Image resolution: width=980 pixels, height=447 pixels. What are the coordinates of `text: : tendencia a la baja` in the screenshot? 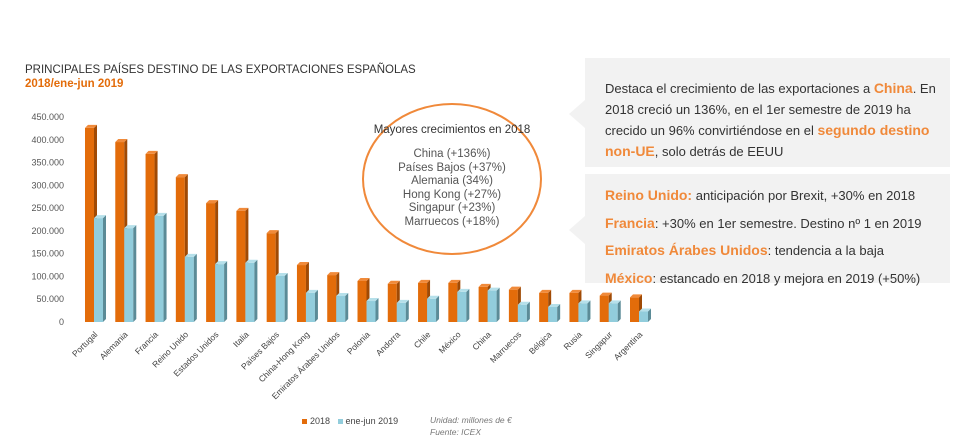 It's located at (825, 250).